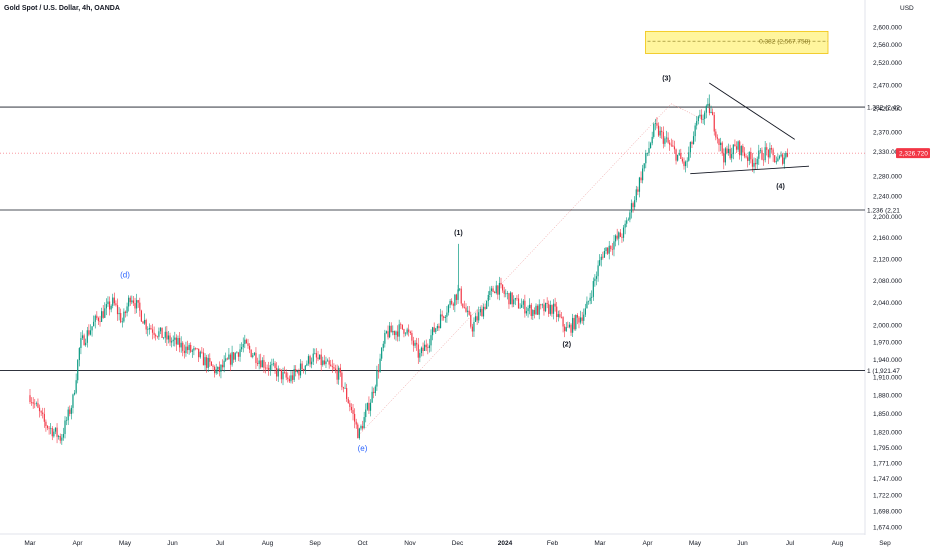  I want to click on triangle-lower-trendline, so click(750, 170).